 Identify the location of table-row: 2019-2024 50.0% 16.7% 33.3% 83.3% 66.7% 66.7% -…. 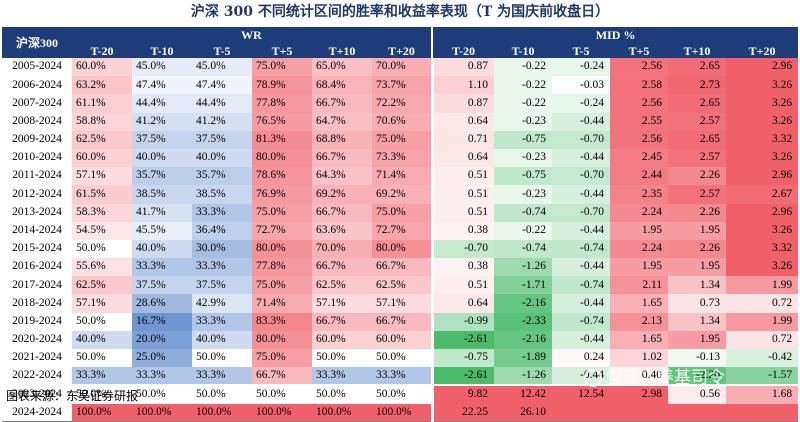
(400, 321).